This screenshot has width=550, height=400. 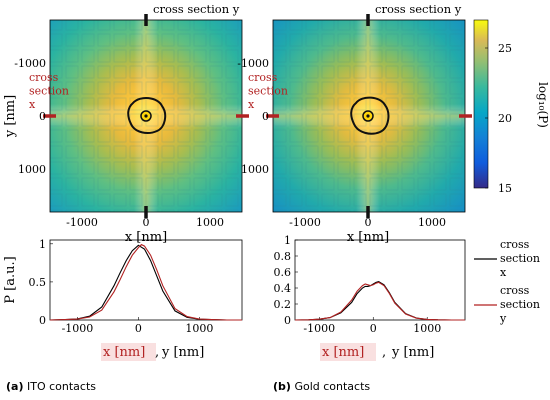 What do you see at coordinates (30, 116) in the screenshot?
I see `heatmap-a-y-ticks: -1000 0 1000` at bounding box center [30, 116].